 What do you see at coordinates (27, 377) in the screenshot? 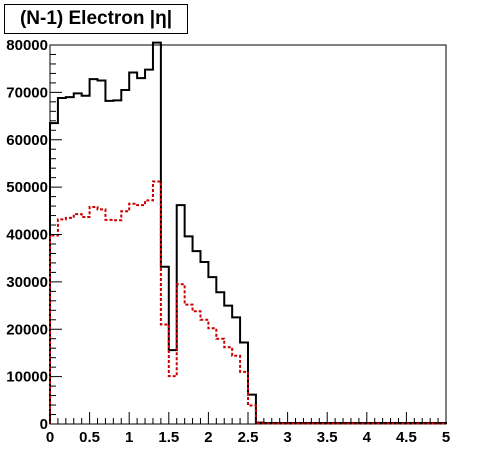
I see `y-tick-label: 10000` at bounding box center [27, 377].